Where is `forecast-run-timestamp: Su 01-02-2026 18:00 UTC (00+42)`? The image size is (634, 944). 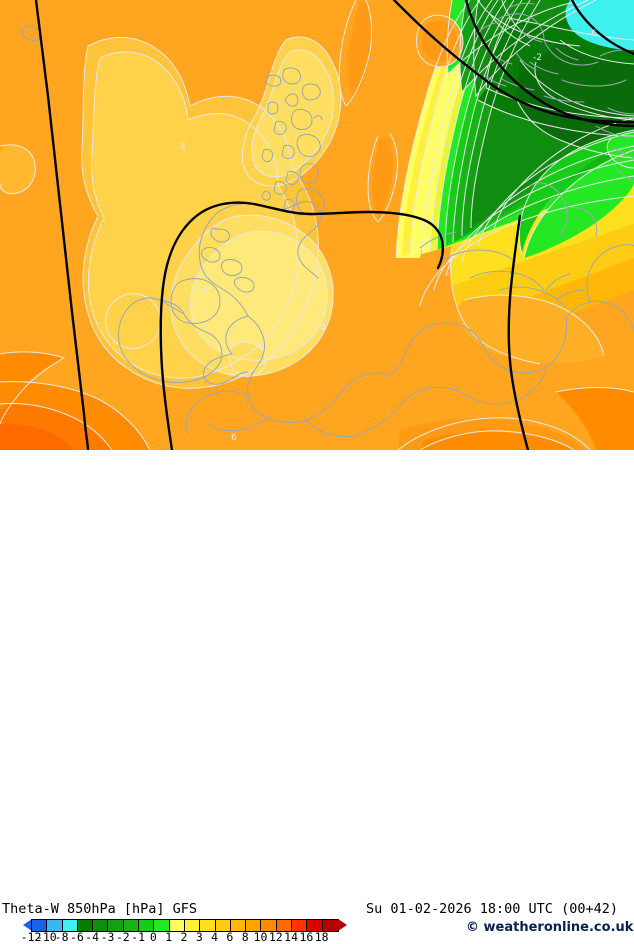
forecast-run-timestamp: Su 01-02-2026 18:00 UTC (00+42) is located at coordinates (492, 909).